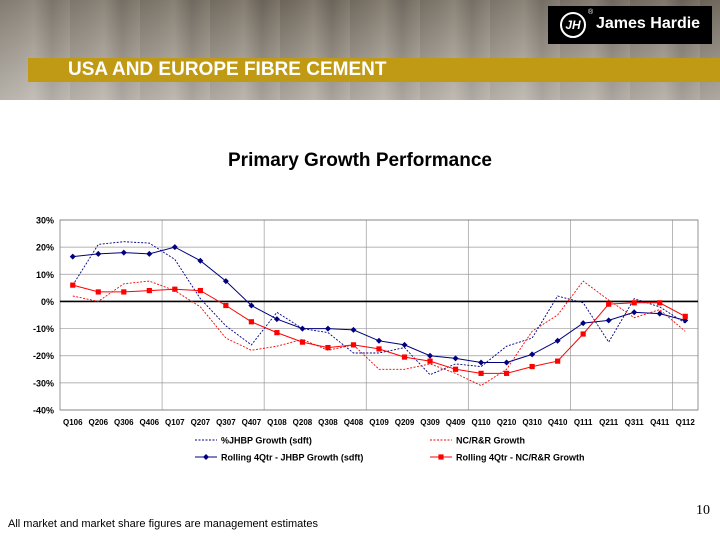 The height and width of the screenshot is (540, 720). What do you see at coordinates (266, 441) in the screenshot?
I see `legend-label-0: %JHBP Growth (sdft)` at bounding box center [266, 441].